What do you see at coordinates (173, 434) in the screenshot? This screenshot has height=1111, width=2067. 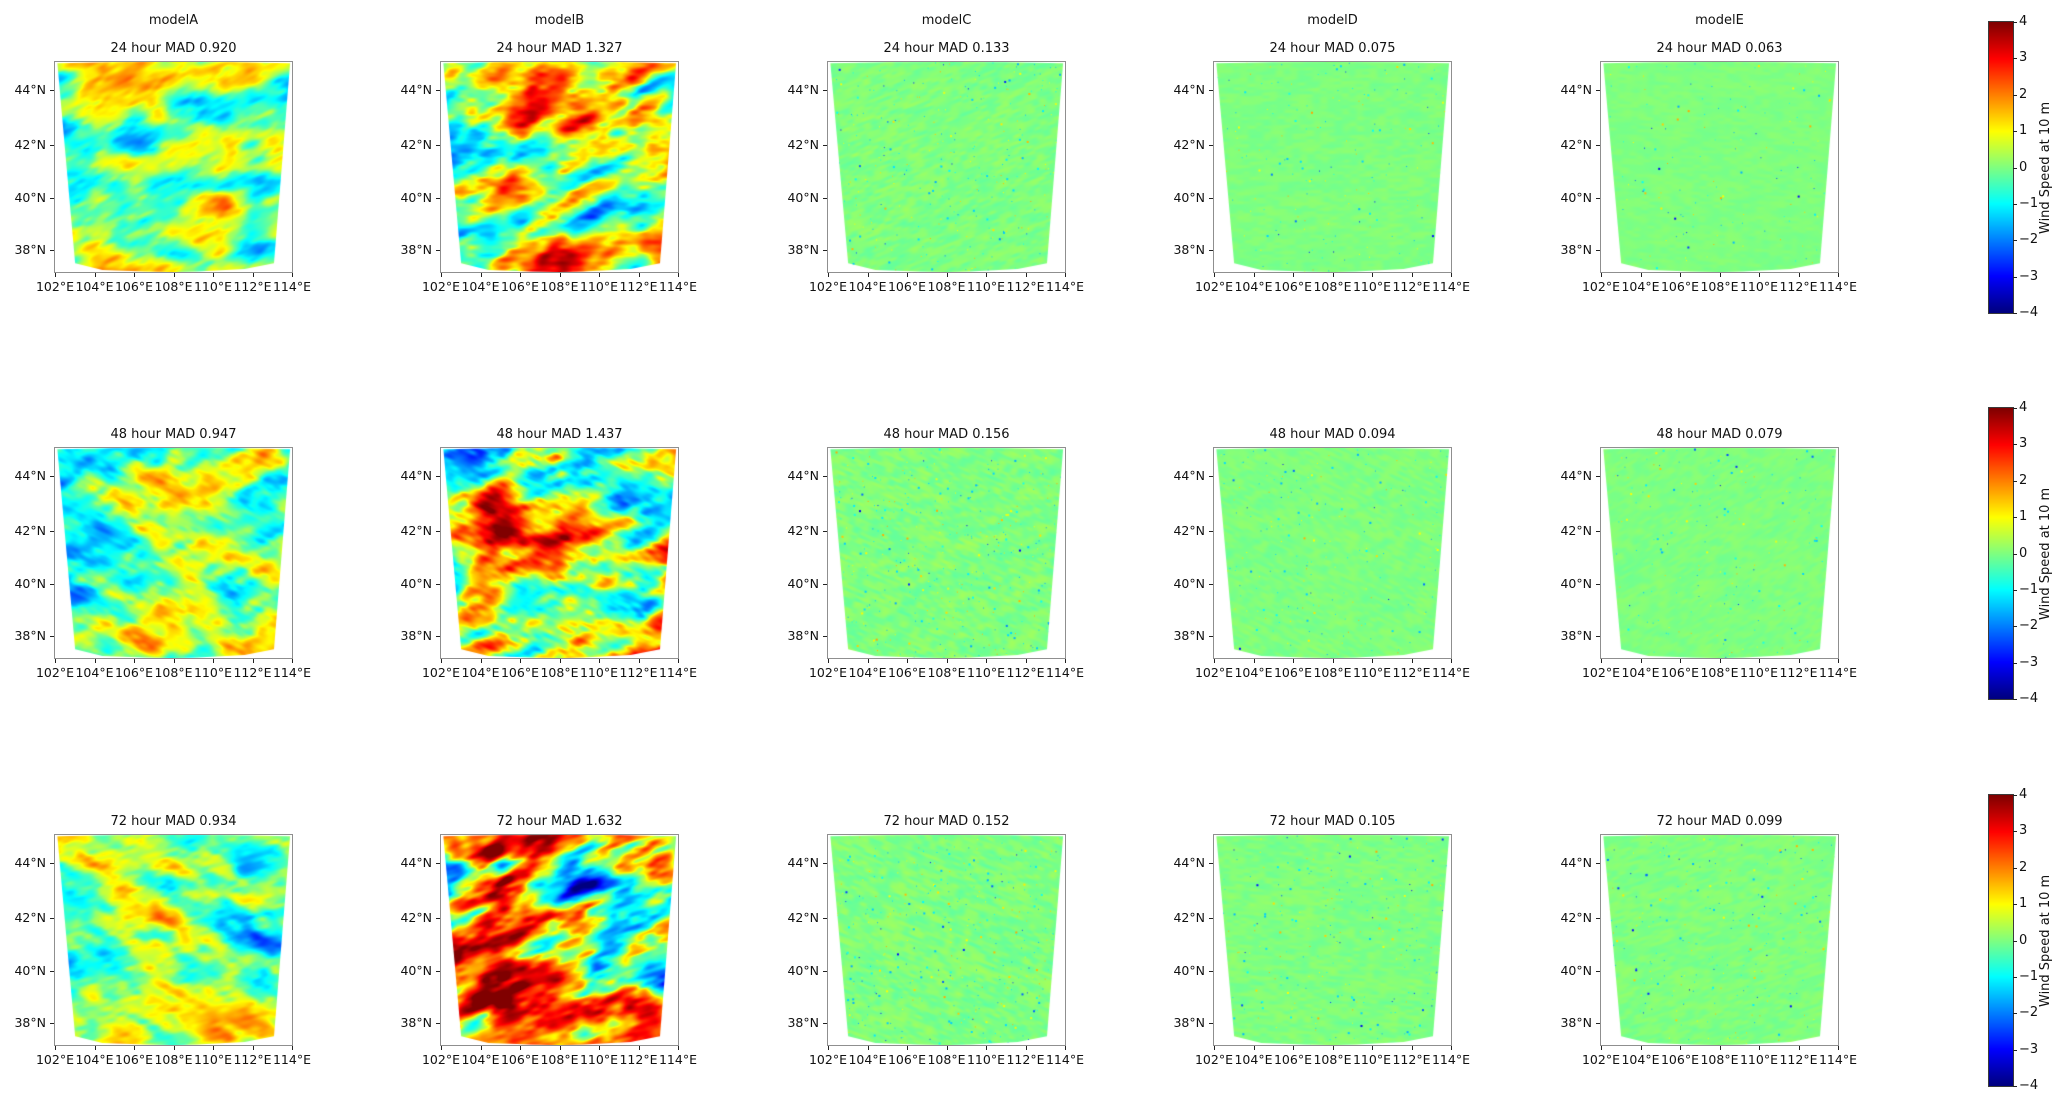 I see `panel-subtitle-modelA-48h: 48 hour MAD 0.947` at bounding box center [173, 434].